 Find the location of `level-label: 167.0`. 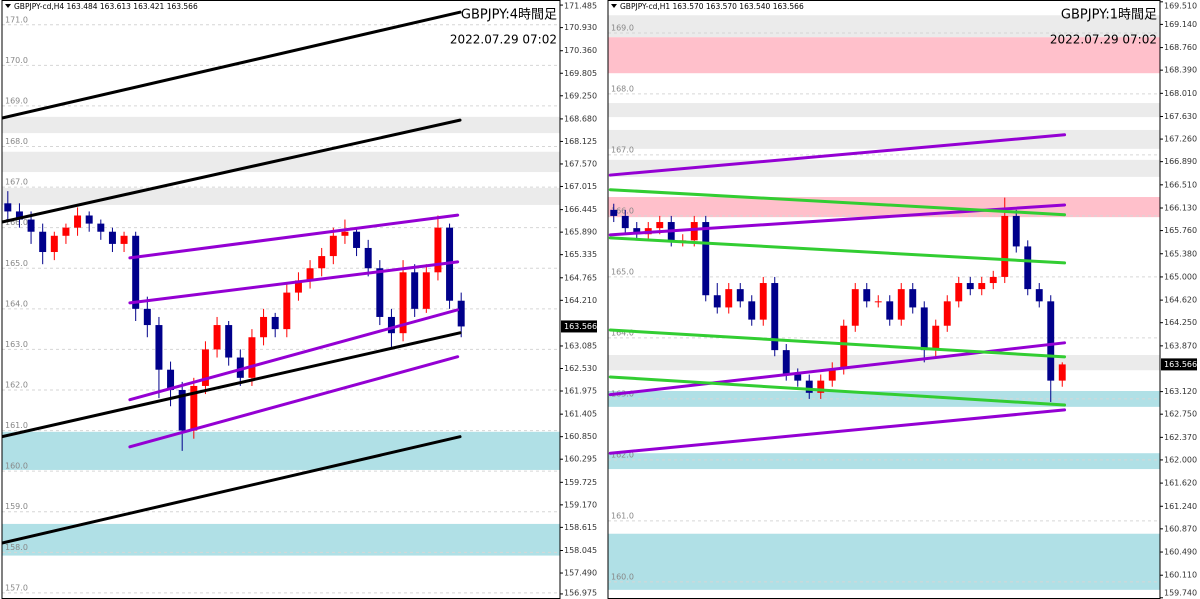

level-label: 167.0 is located at coordinates (622, 149).